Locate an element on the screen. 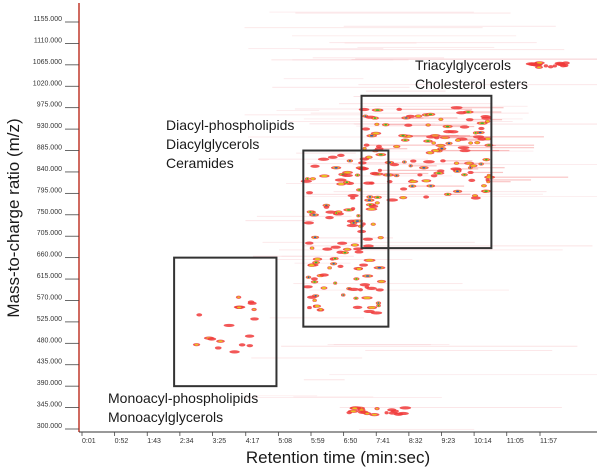 This screenshot has height=469, width=600. x-tick-label: 5:59 is located at coordinates (318, 441).